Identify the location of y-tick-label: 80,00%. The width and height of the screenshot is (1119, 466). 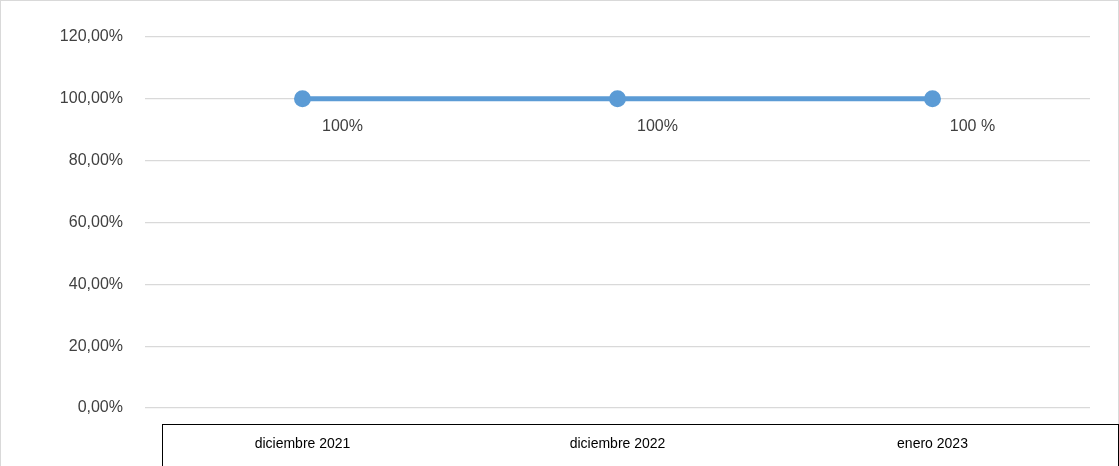
(95, 160).